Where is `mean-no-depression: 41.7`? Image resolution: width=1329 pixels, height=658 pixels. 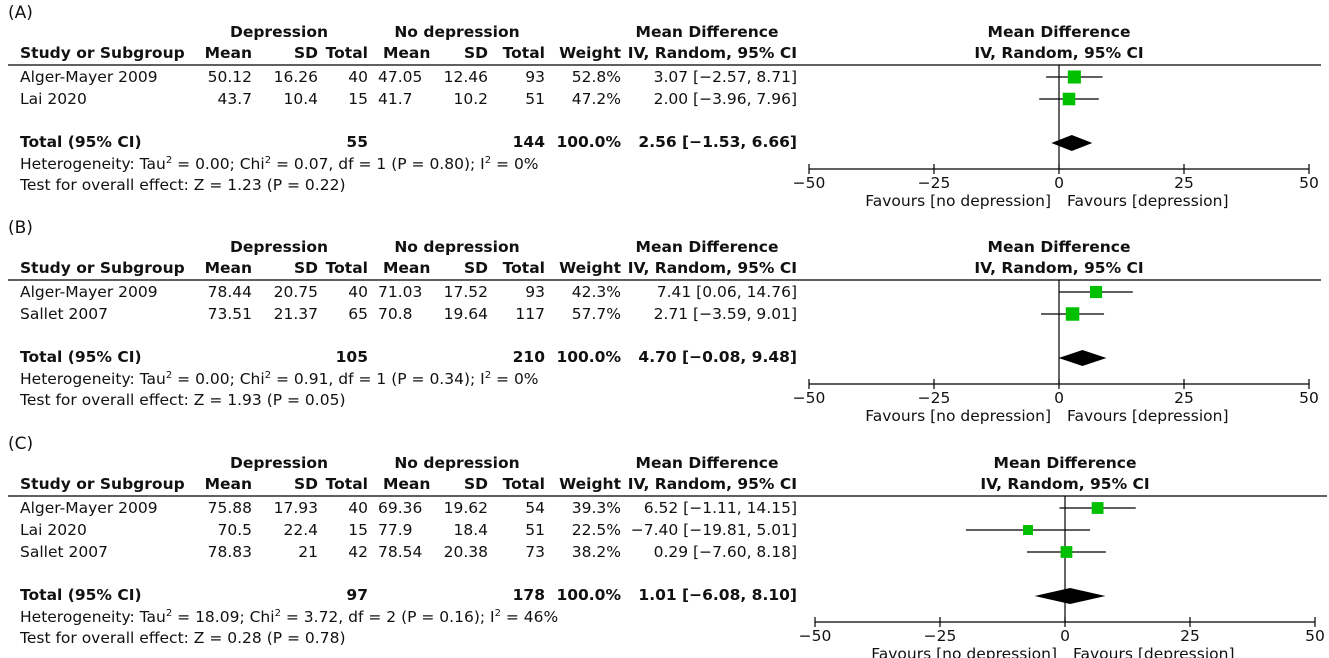
mean-no-depression: 41.7 is located at coordinates (395, 99).